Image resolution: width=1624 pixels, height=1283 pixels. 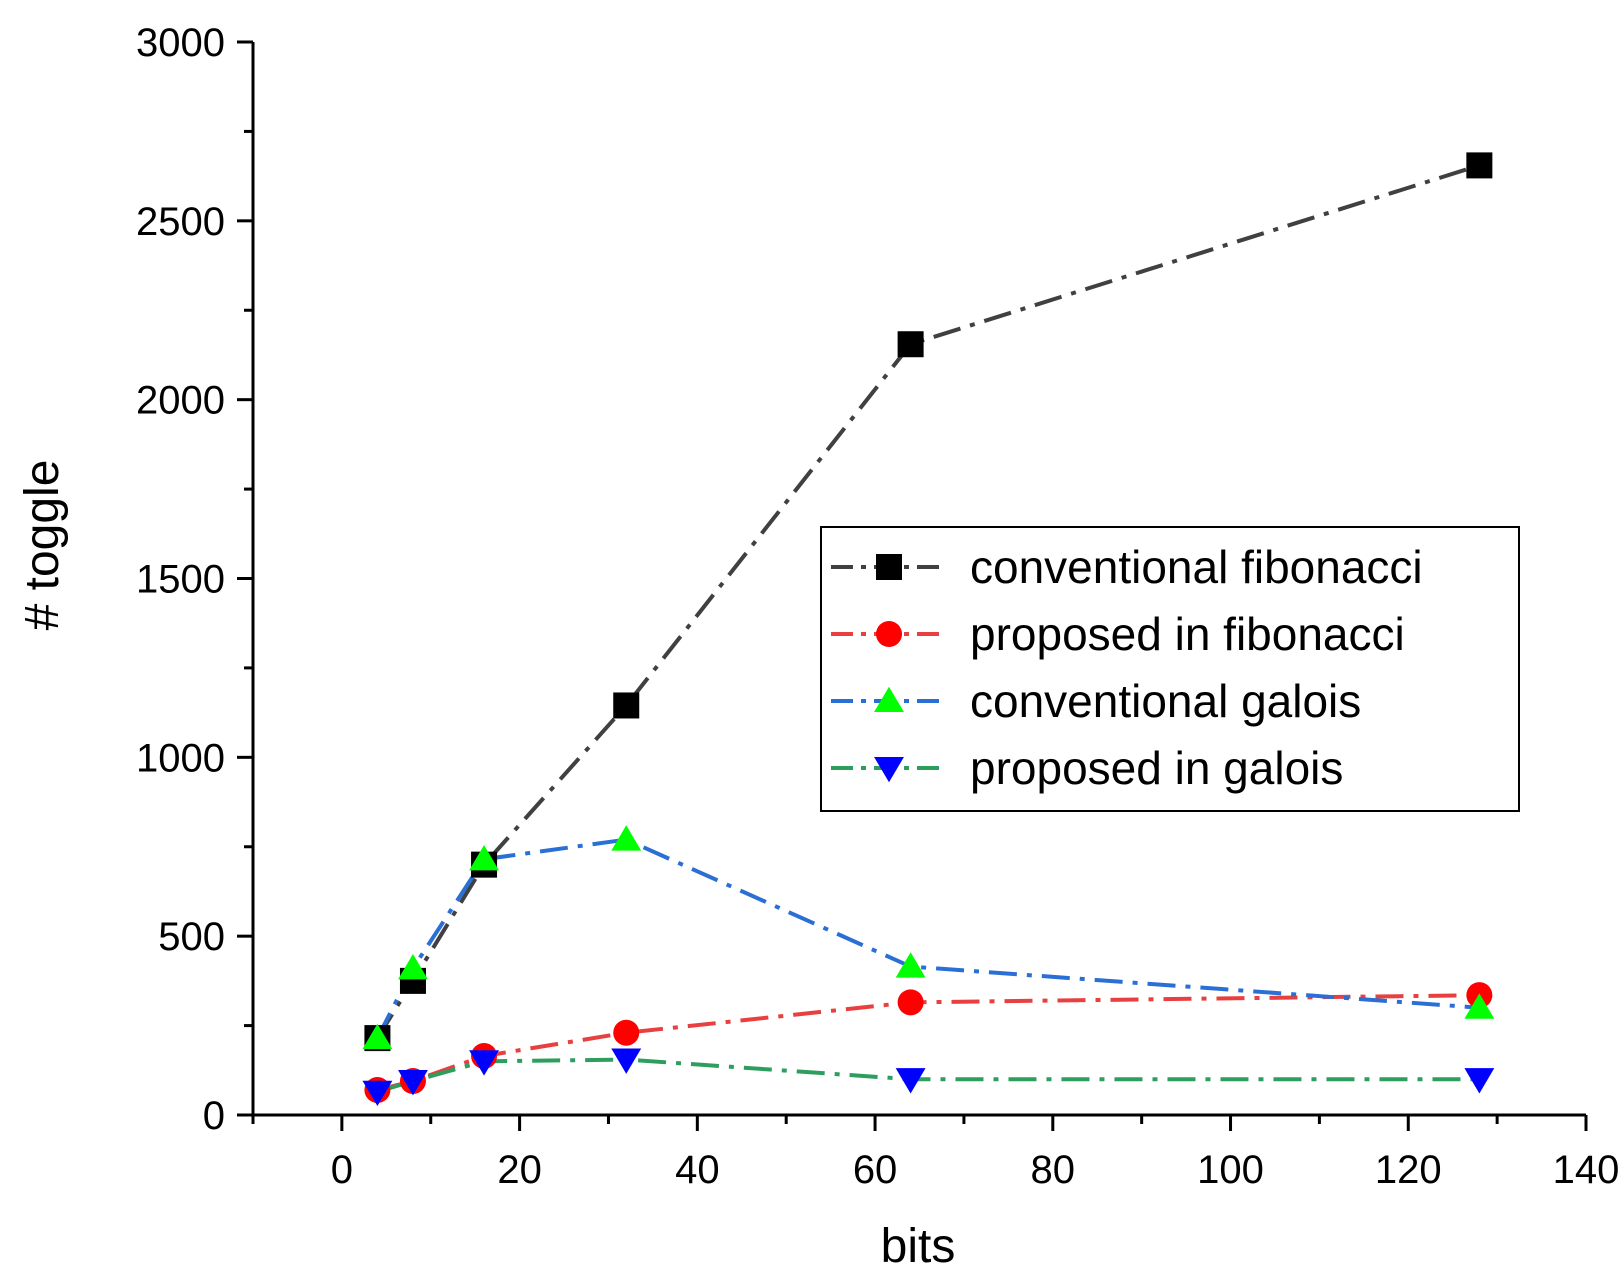 What do you see at coordinates (180, 43) in the screenshot?
I see `y-tick-label: 3000` at bounding box center [180, 43].